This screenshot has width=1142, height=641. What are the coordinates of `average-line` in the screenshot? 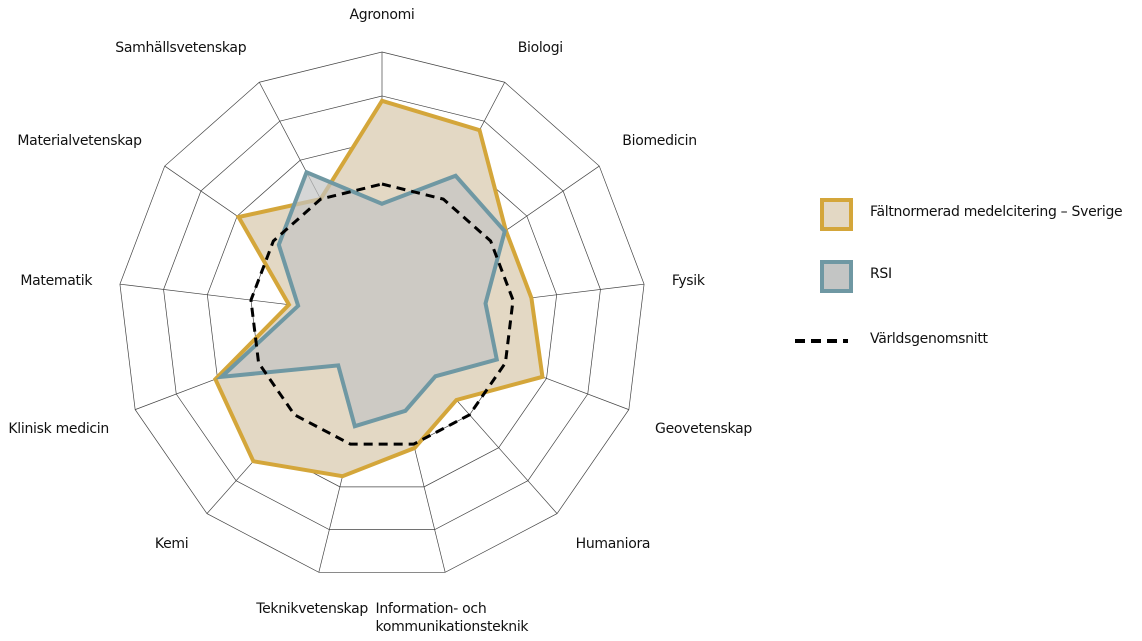 It's located at (382, 314).